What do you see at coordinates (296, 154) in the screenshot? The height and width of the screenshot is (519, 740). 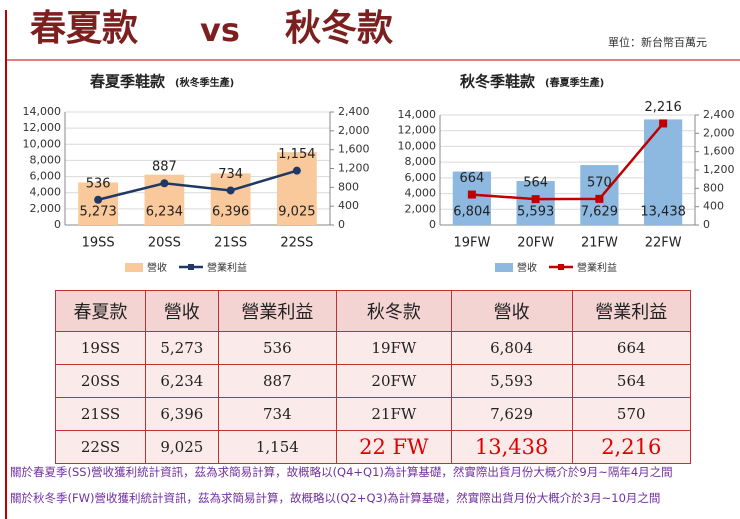 I see `data-label: 1,154` at bounding box center [296, 154].